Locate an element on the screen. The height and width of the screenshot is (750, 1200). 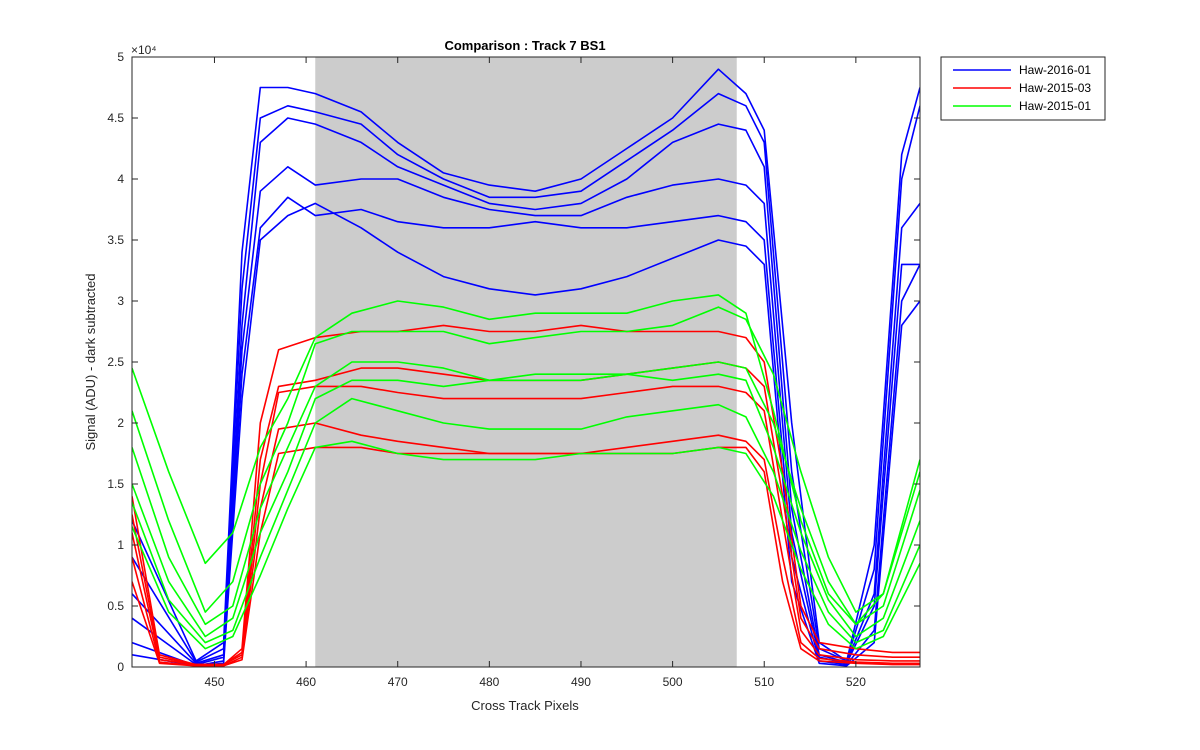
y-tick-label: 2 is located at coordinates (120, 423).